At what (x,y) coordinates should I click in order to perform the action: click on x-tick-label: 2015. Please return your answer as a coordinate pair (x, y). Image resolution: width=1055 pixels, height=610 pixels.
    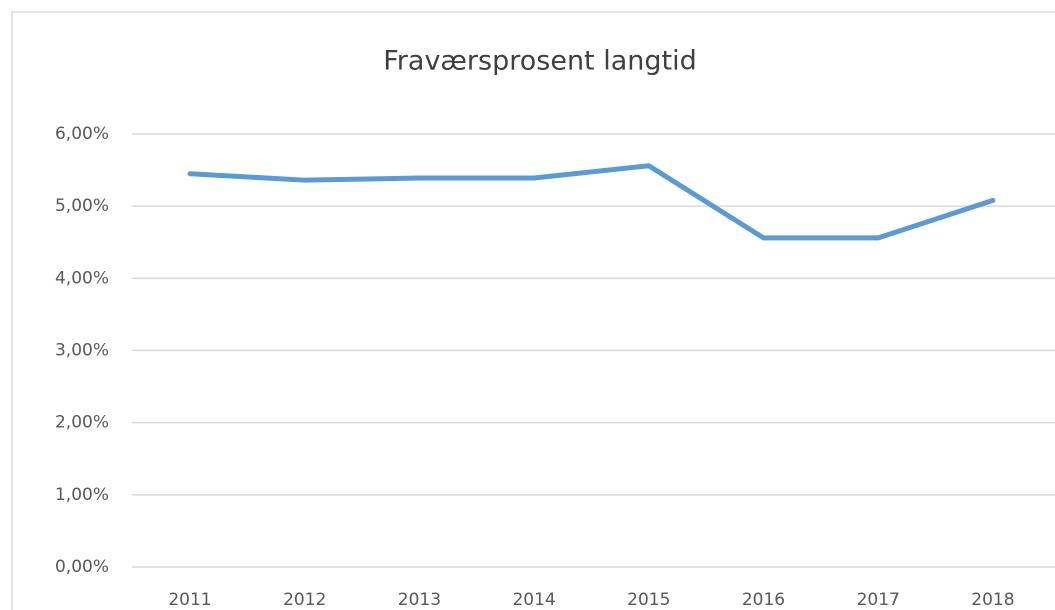
    Looking at the image, I should click on (648, 600).